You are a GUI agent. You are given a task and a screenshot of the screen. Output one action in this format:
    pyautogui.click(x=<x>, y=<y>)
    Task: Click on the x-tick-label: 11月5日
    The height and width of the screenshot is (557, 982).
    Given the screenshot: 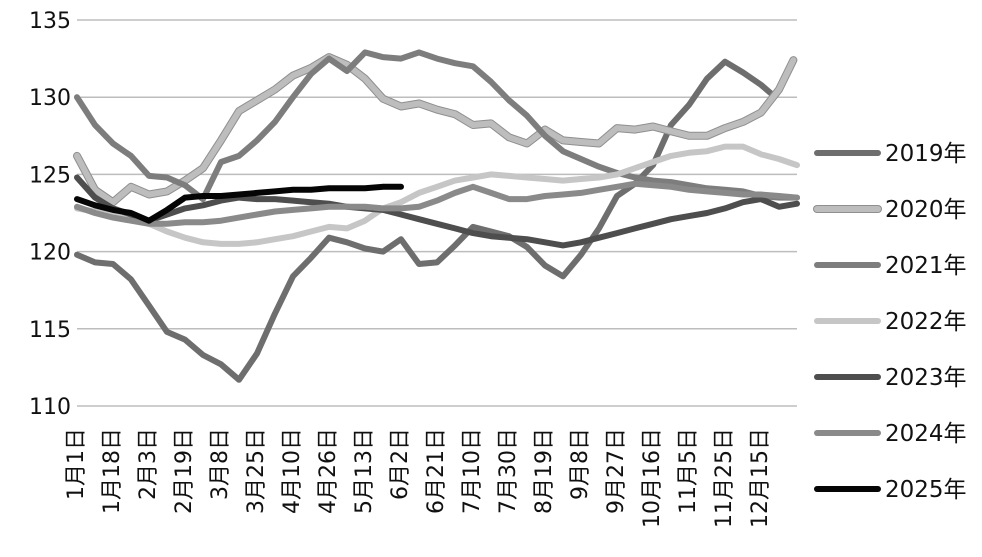 What is the action you would take?
    pyautogui.click(x=688, y=471)
    